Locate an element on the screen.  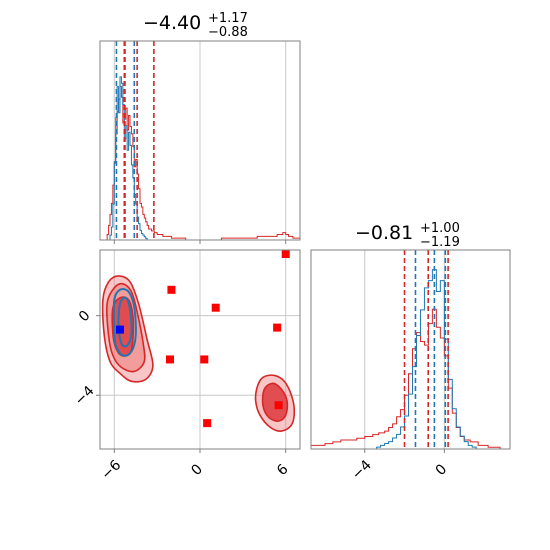
x-tick-label-param2: −4 is located at coordinates (362, 470).